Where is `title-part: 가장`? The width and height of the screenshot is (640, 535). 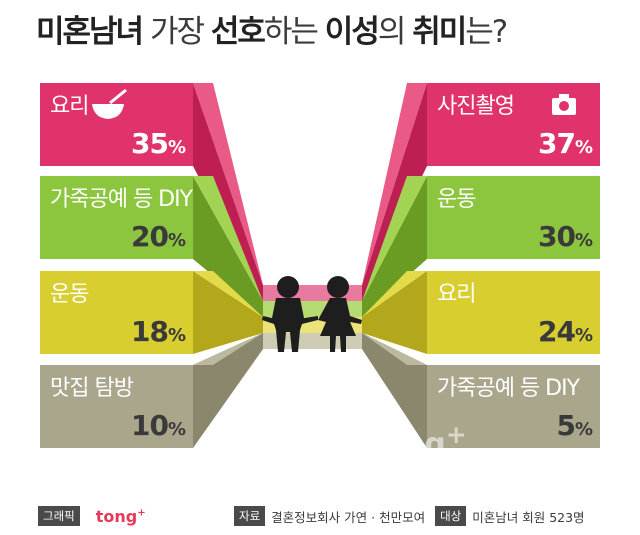 title-part: 가장 is located at coordinates (176, 32).